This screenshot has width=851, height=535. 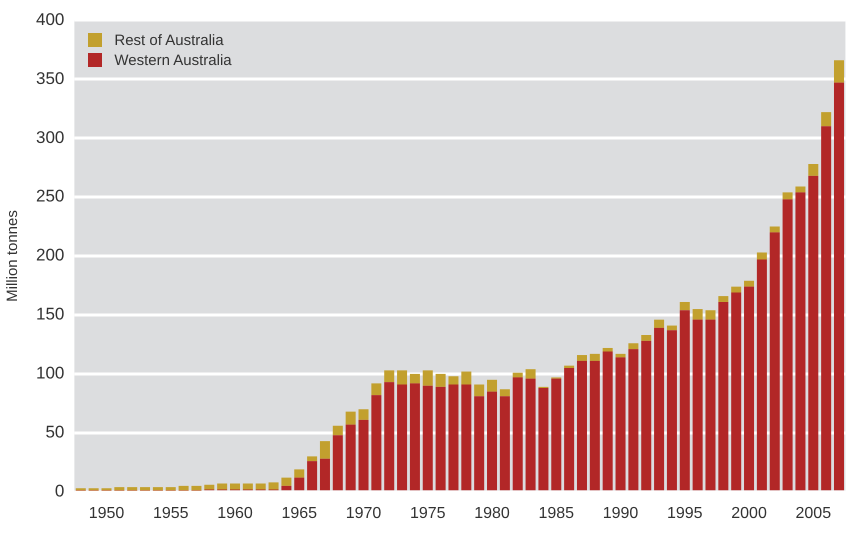 What do you see at coordinates (106, 513) in the screenshot?
I see `x-tick-label: 1950` at bounding box center [106, 513].